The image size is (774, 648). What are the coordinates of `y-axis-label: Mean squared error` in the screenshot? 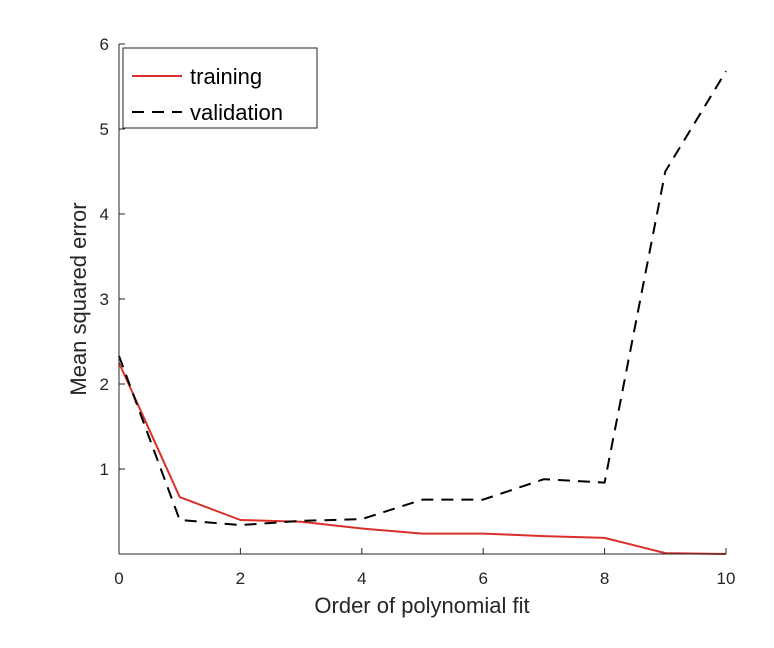 It's located at (78, 298).